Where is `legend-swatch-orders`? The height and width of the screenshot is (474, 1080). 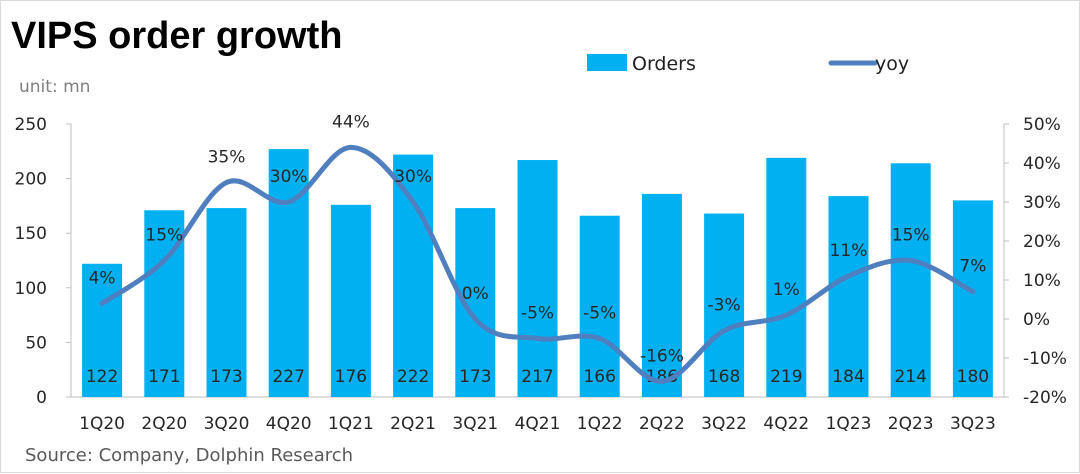
legend-swatch-orders is located at coordinates (607, 62).